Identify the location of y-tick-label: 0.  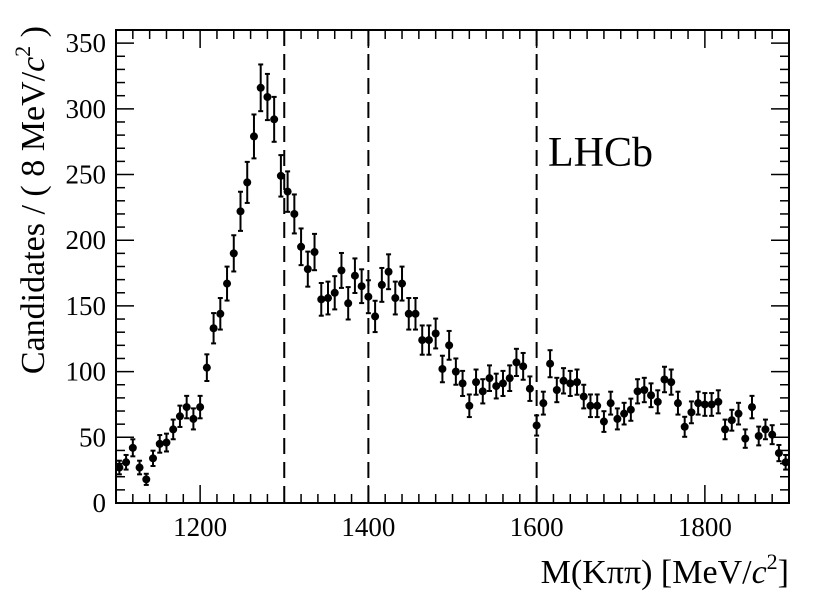
(100, 503).